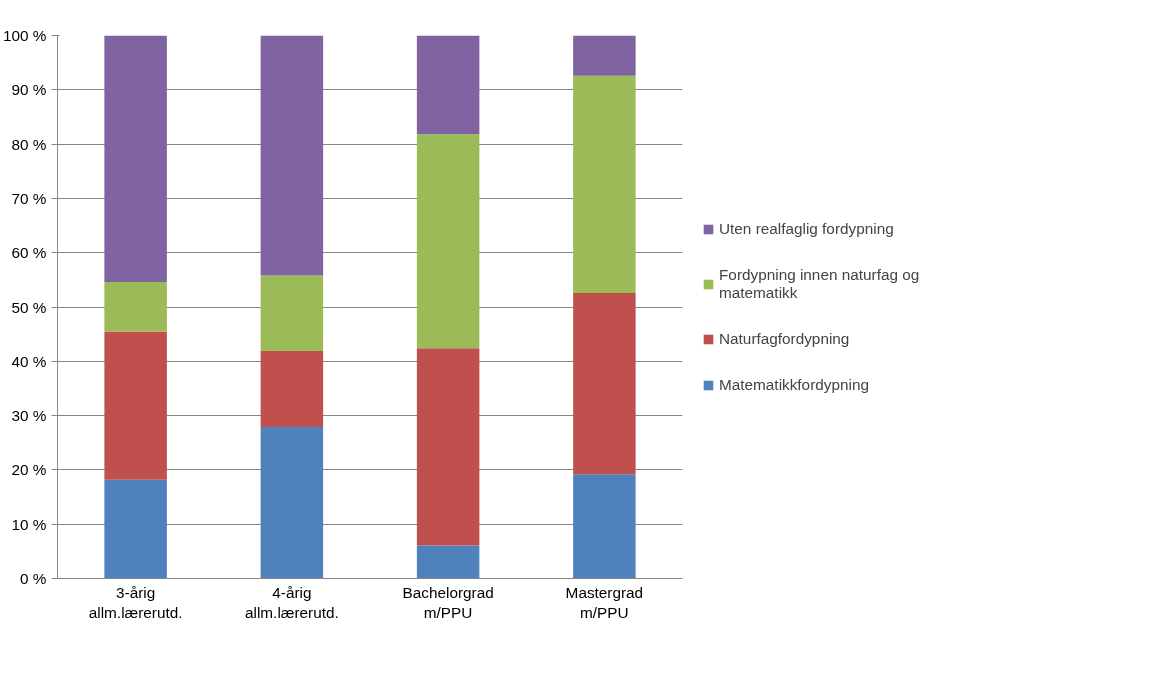 The width and height of the screenshot is (1149, 677). Describe the element at coordinates (29, 470) in the screenshot. I see `y-tick-label: 20 %` at that location.